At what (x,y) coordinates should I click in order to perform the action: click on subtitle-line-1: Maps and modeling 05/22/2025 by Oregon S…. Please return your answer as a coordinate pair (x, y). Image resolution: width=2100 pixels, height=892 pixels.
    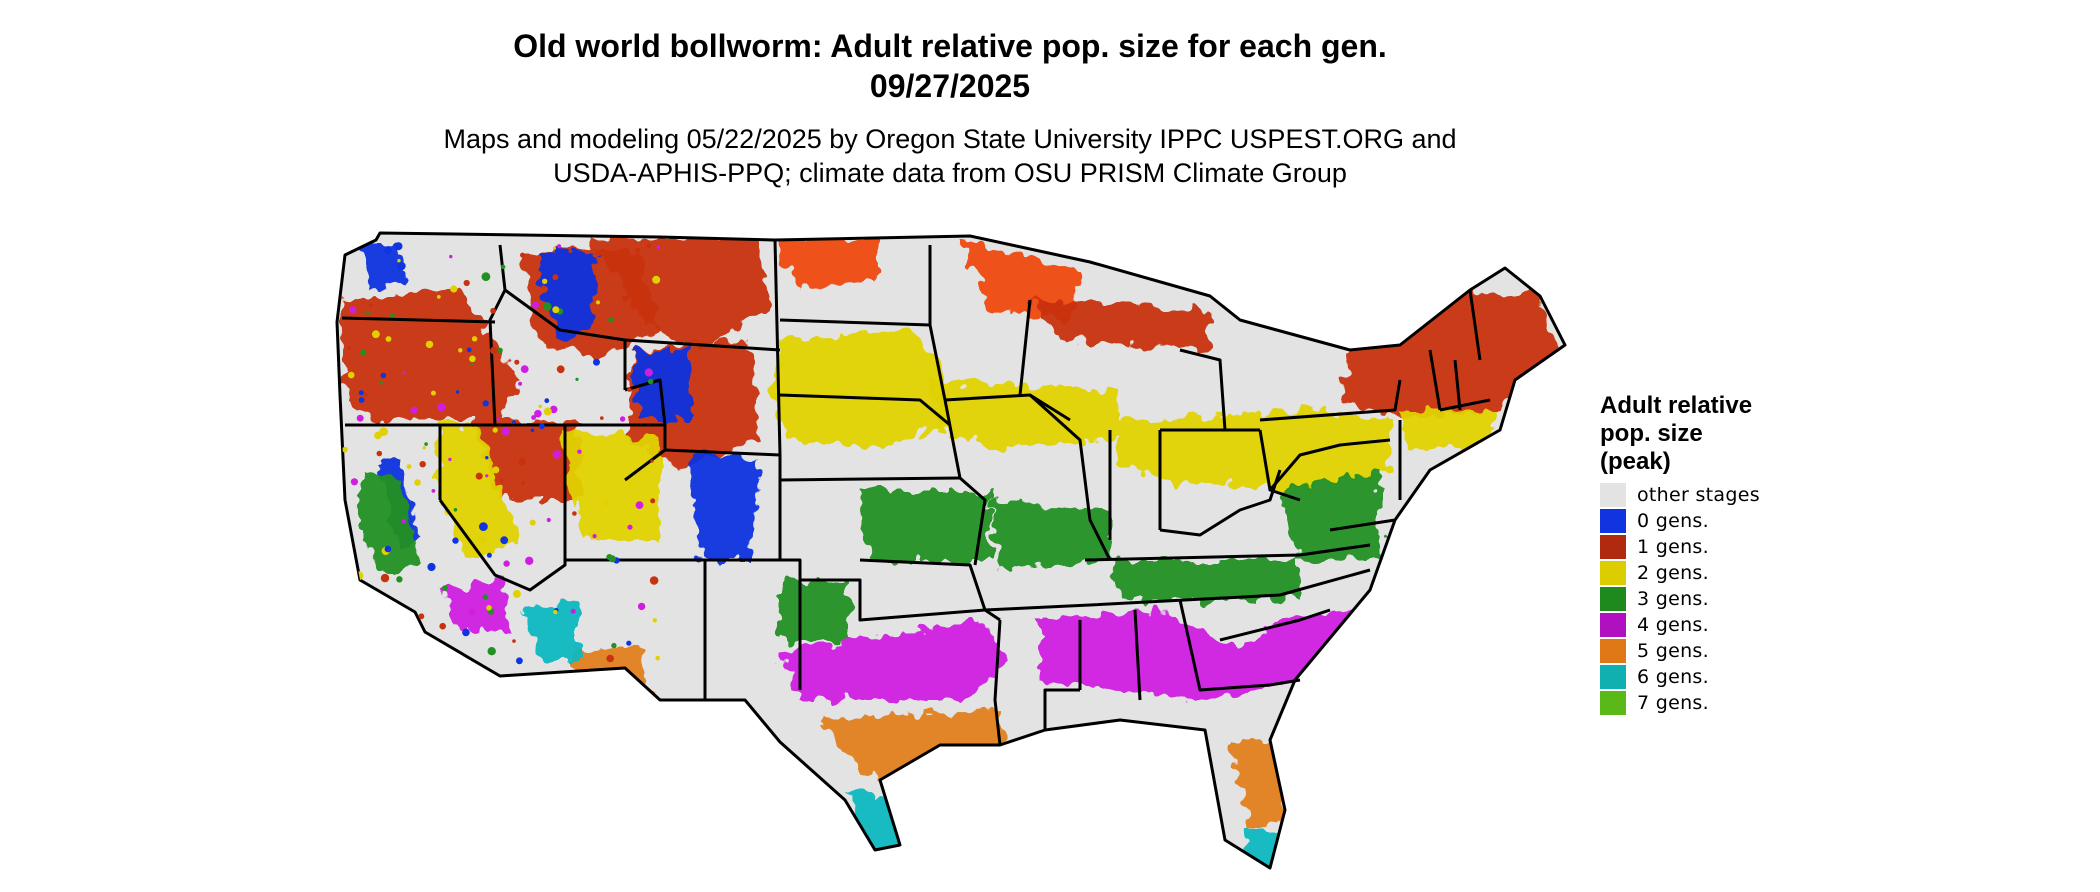
    Looking at the image, I should click on (950, 139).